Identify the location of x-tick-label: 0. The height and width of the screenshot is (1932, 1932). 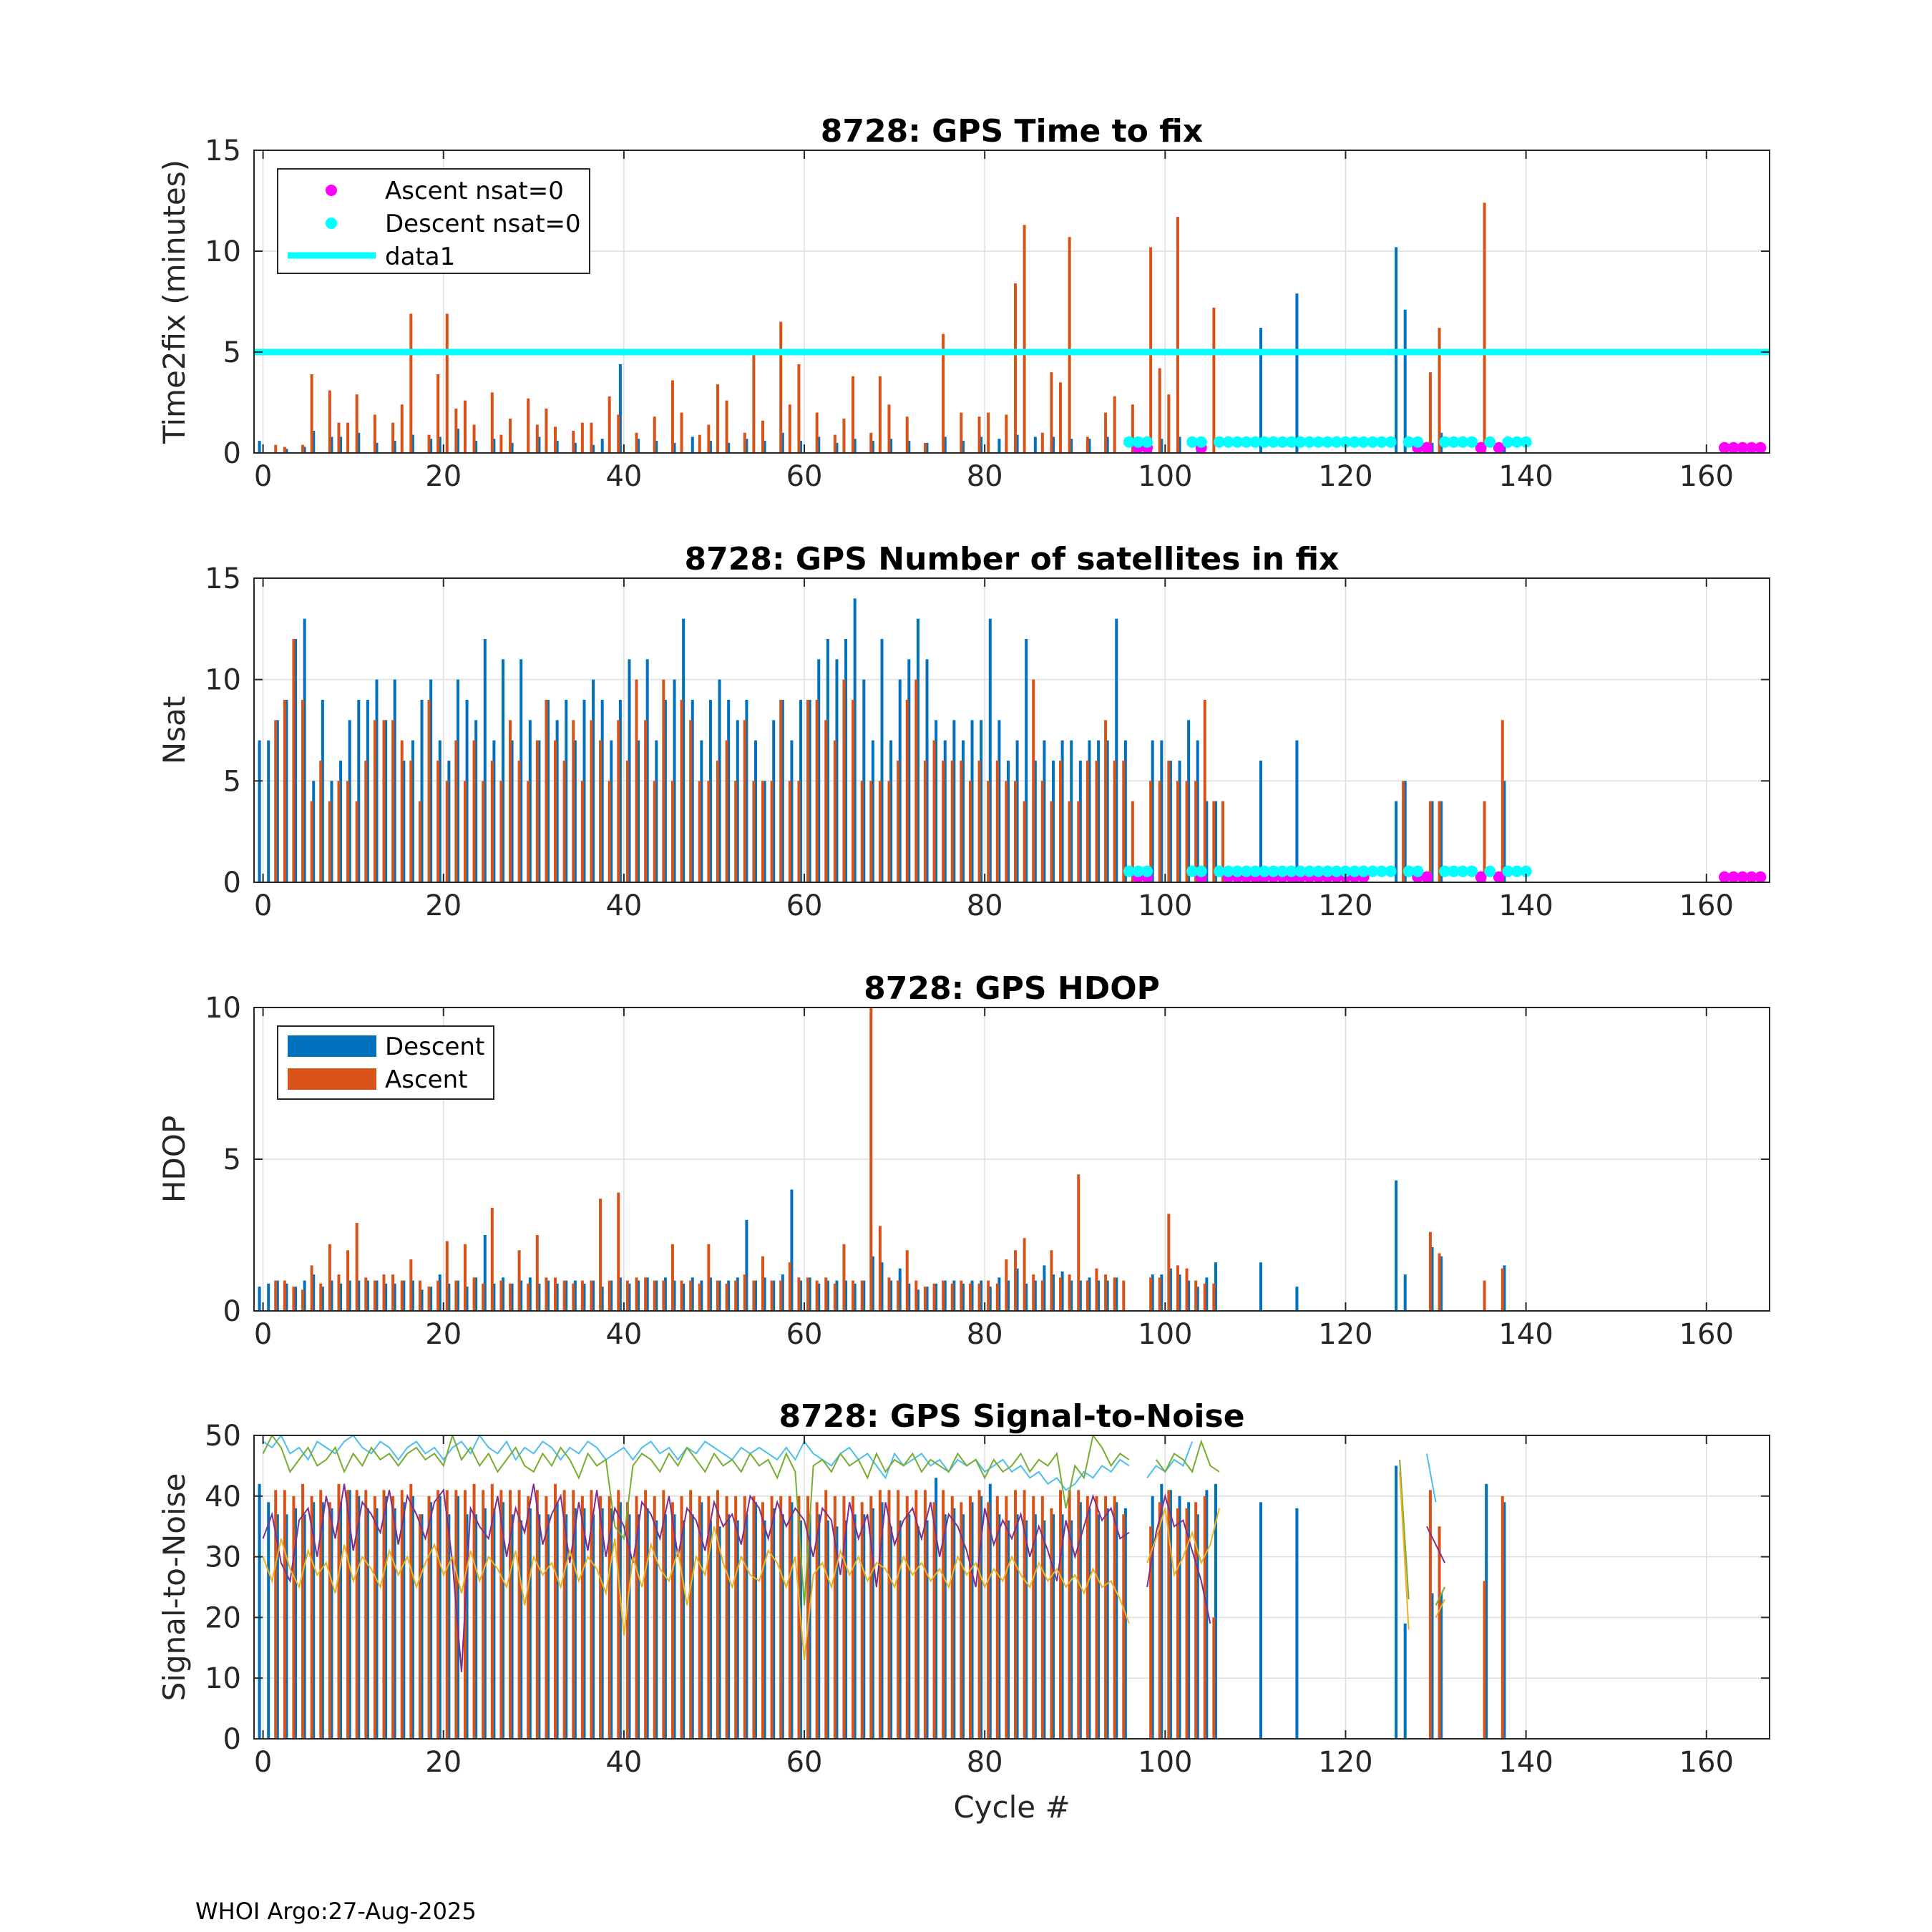
(263, 1762).